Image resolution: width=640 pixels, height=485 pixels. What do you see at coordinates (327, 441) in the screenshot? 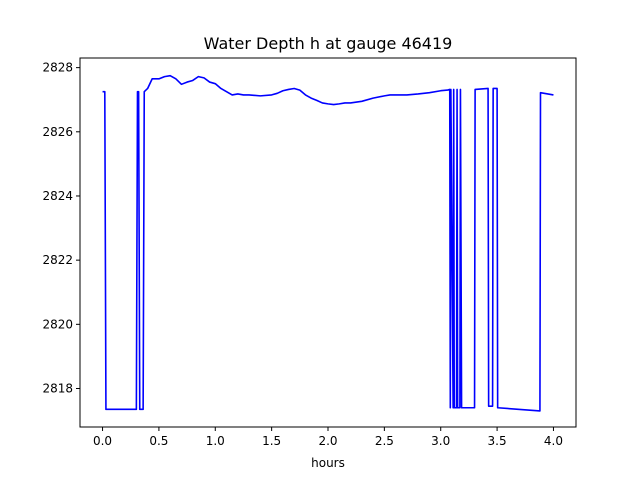
I see `x-tick-label: 2.0` at bounding box center [327, 441].